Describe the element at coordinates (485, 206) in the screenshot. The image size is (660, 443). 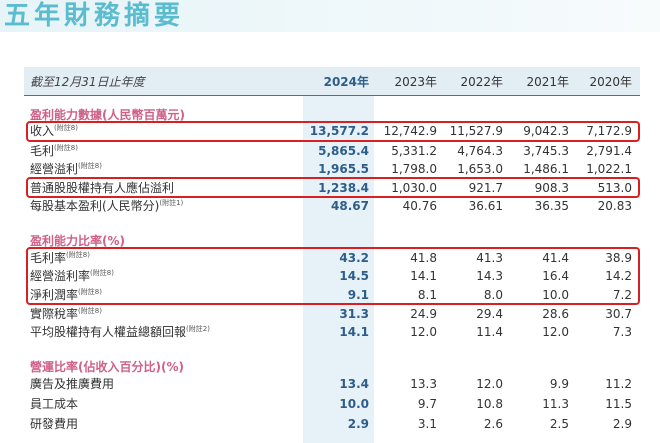
I see `value-cell: 36.61` at that location.